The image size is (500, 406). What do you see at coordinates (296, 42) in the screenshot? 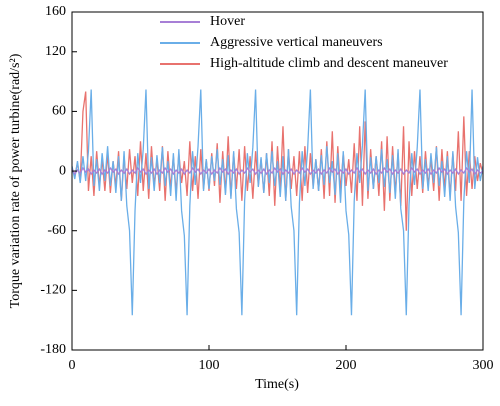
I see `legend-label: Aggressive vertical maneuvers` at bounding box center [296, 42].